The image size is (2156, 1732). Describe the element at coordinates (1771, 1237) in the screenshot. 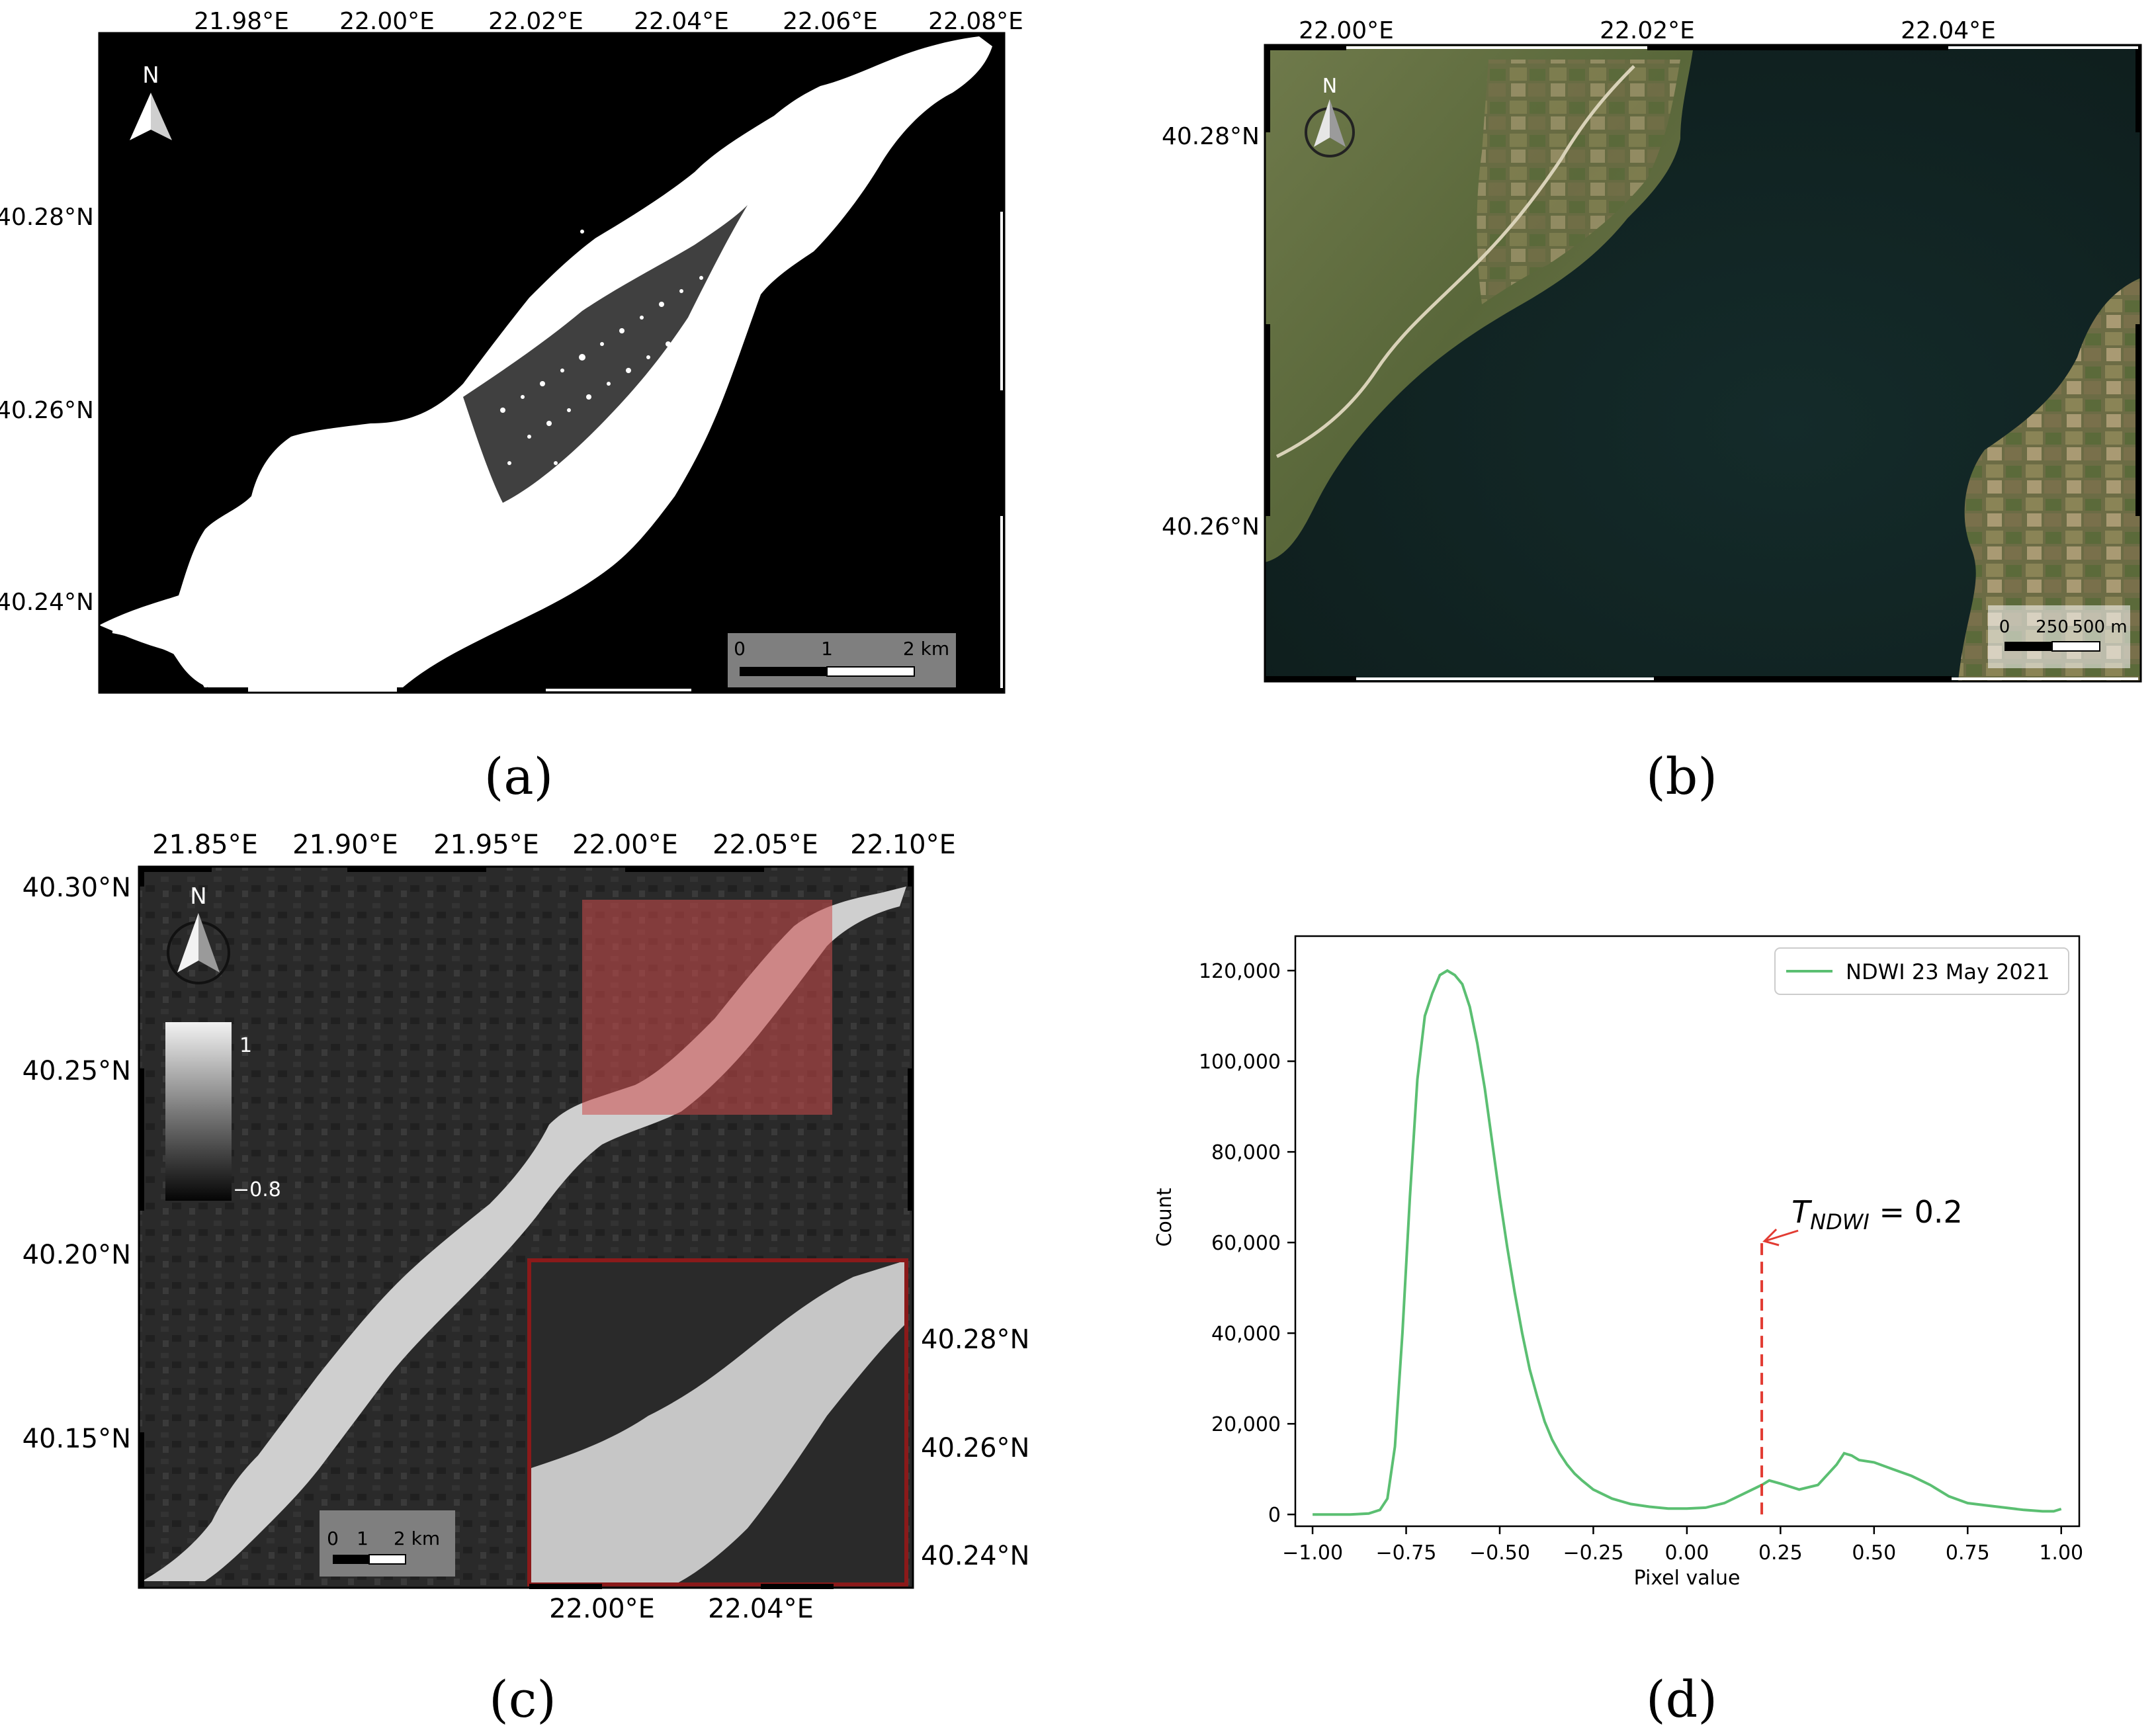

I see `threshold-arrowhead` at that location.